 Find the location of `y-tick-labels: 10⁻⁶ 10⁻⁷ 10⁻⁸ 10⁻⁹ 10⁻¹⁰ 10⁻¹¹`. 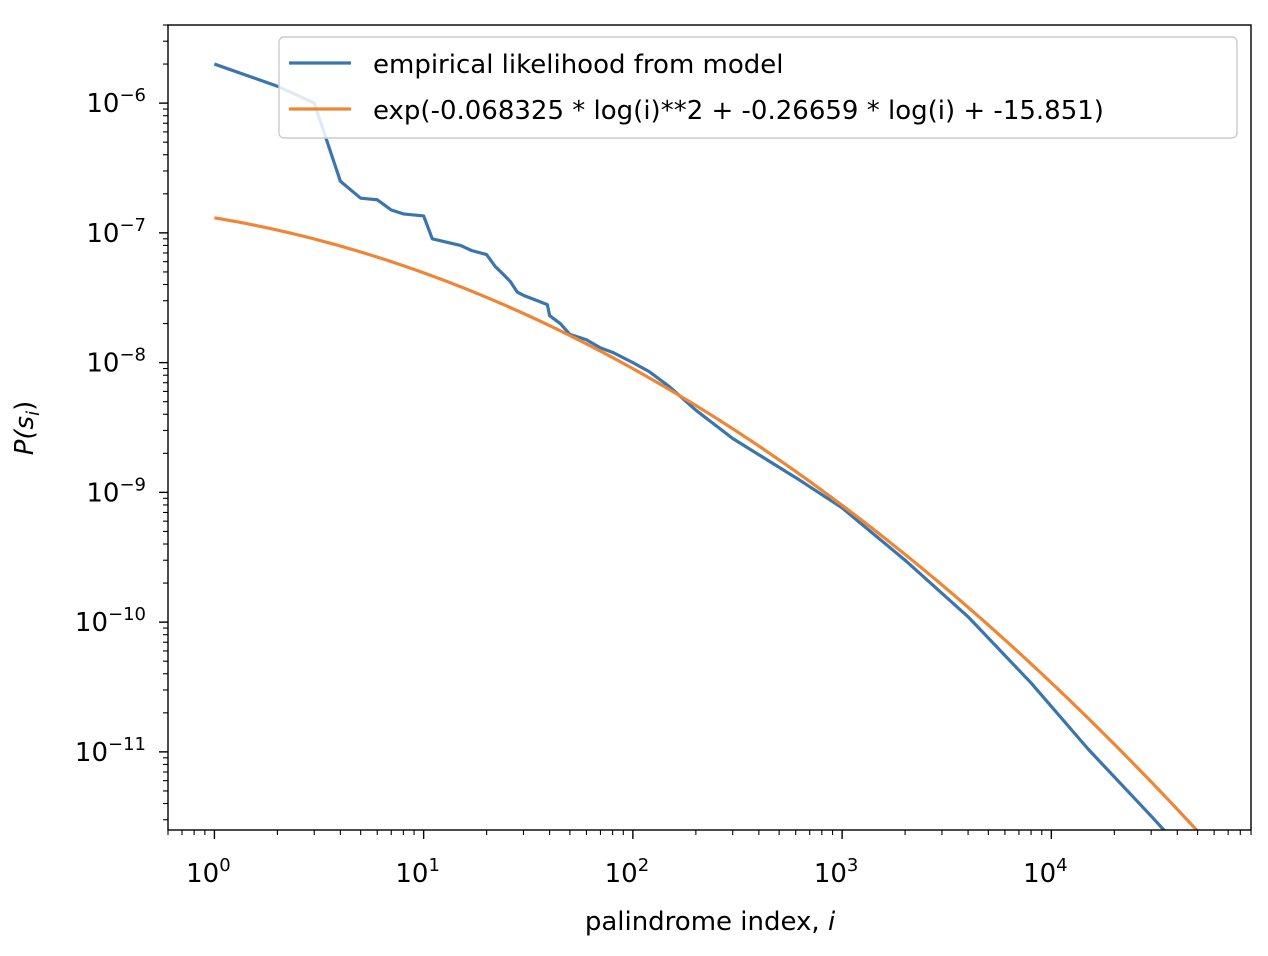

y-tick-labels: 10⁻⁶ 10⁻⁷ 10⁻⁸ 10⁻⁹ 10⁻¹⁰ 10⁻¹¹ is located at coordinates (110, 426).